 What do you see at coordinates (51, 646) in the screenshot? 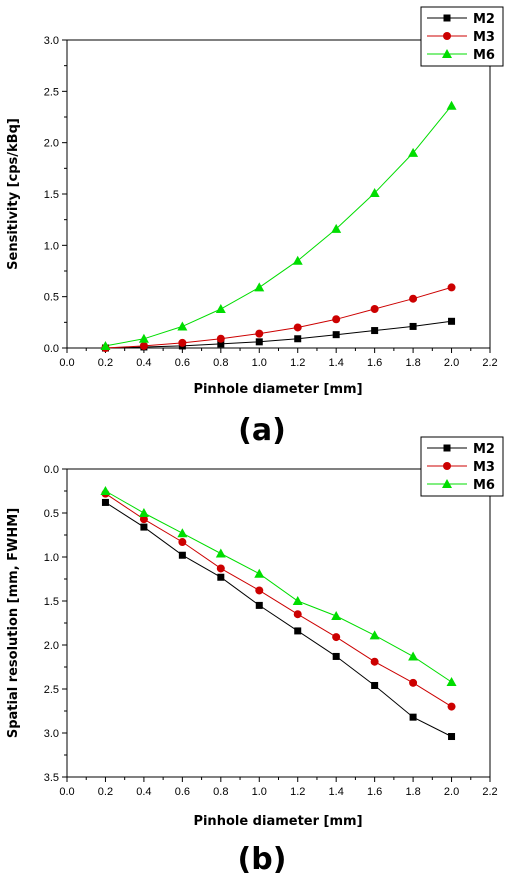
I see `chart-b-y-tick-label-4: 2.0` at bounding box center [51, 646].